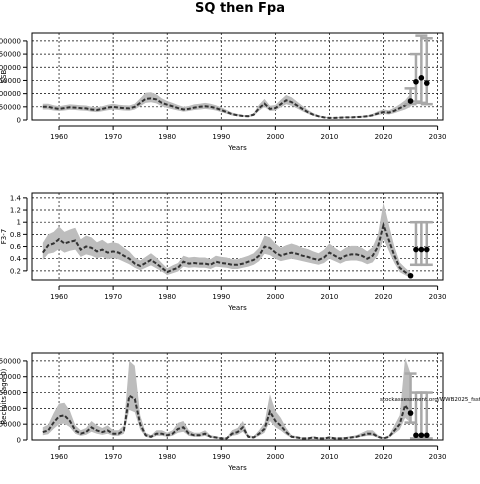 The height and width of the screenshot is (484, 480). What do you see at coordinates (4, 76) in the screenshot?
I see `y-axis-label: SSB` at bounding box center [4, 76].